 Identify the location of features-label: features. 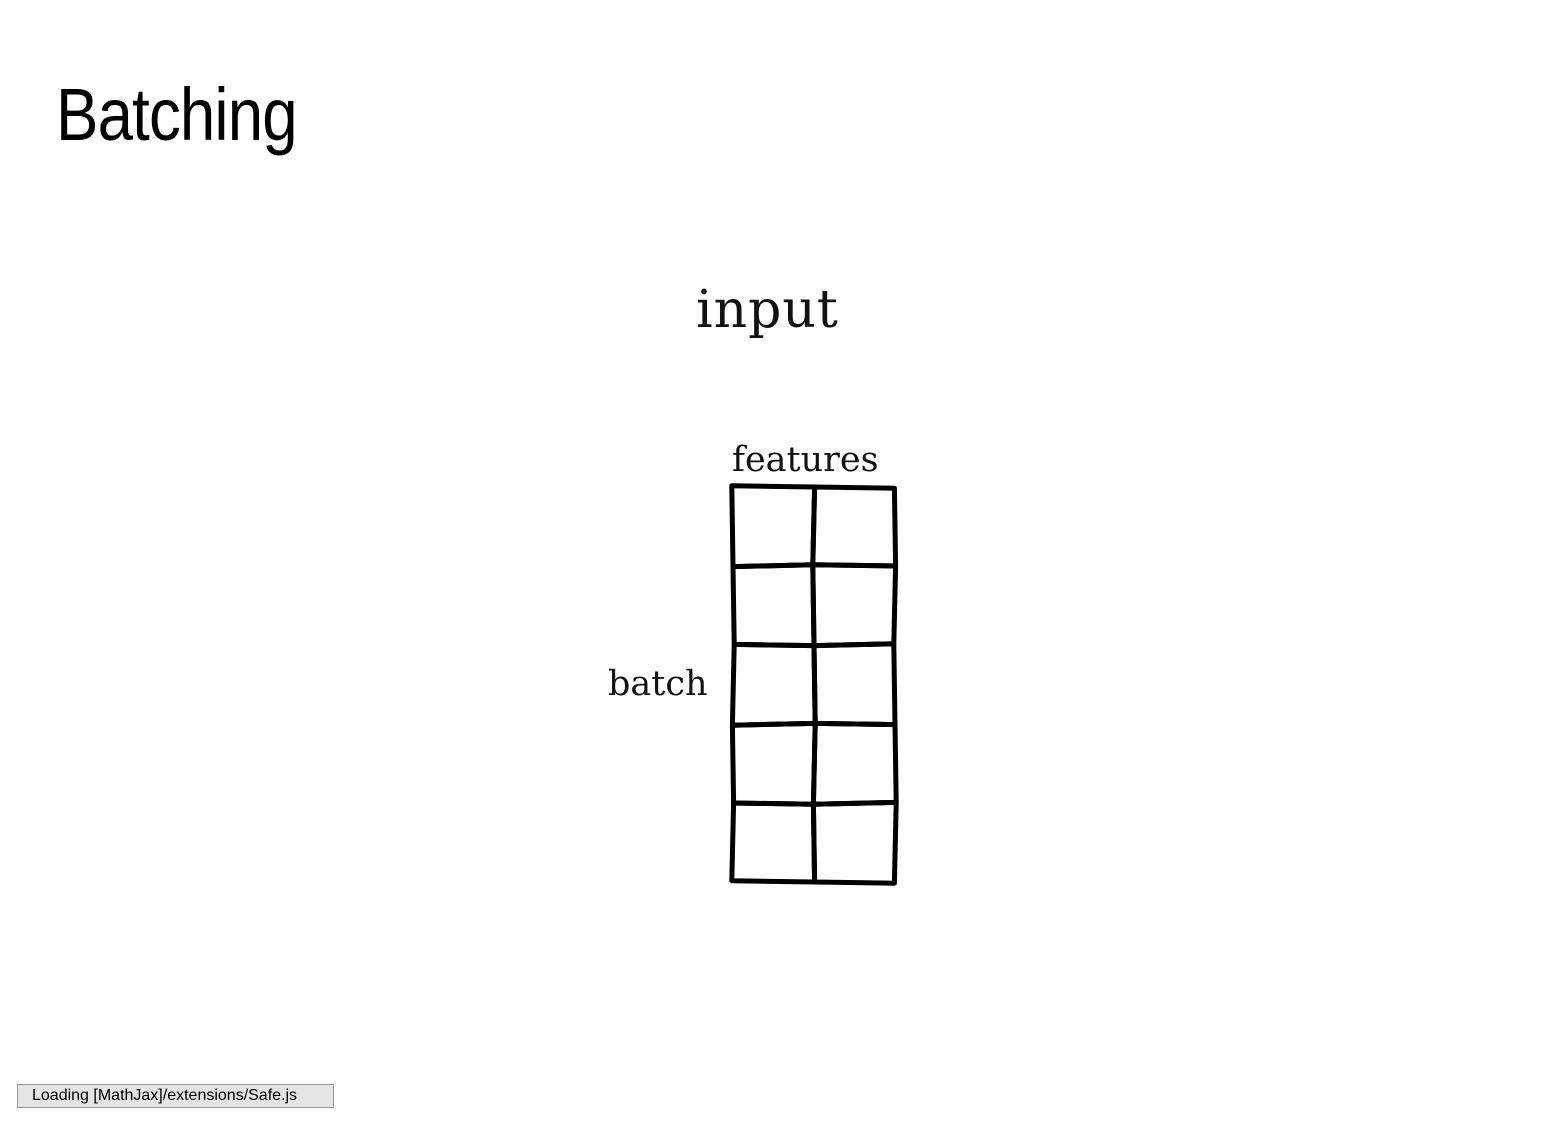
(805, 460).